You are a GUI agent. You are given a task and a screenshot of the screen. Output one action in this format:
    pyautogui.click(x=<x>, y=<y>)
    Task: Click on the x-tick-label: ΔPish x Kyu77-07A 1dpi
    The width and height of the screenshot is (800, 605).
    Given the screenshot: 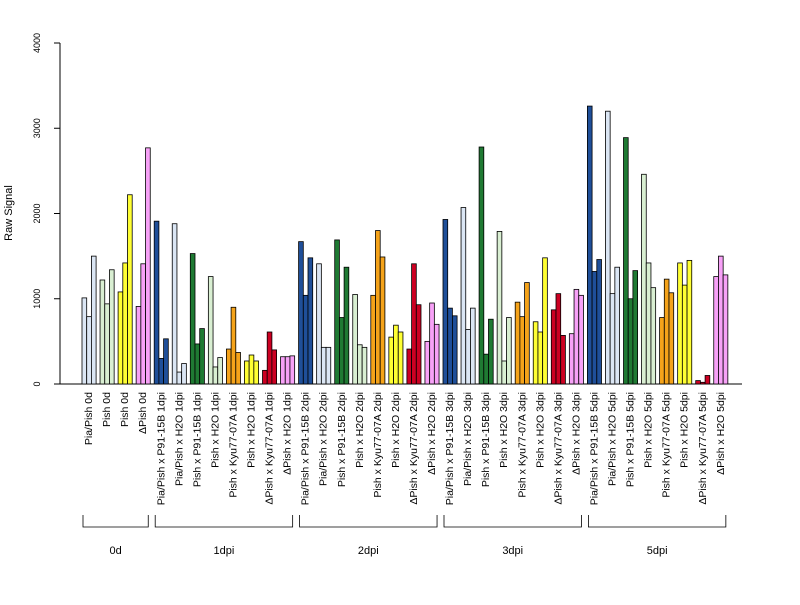 What is the action you would take?
    pyautogui.click(x=270, y=448)
    